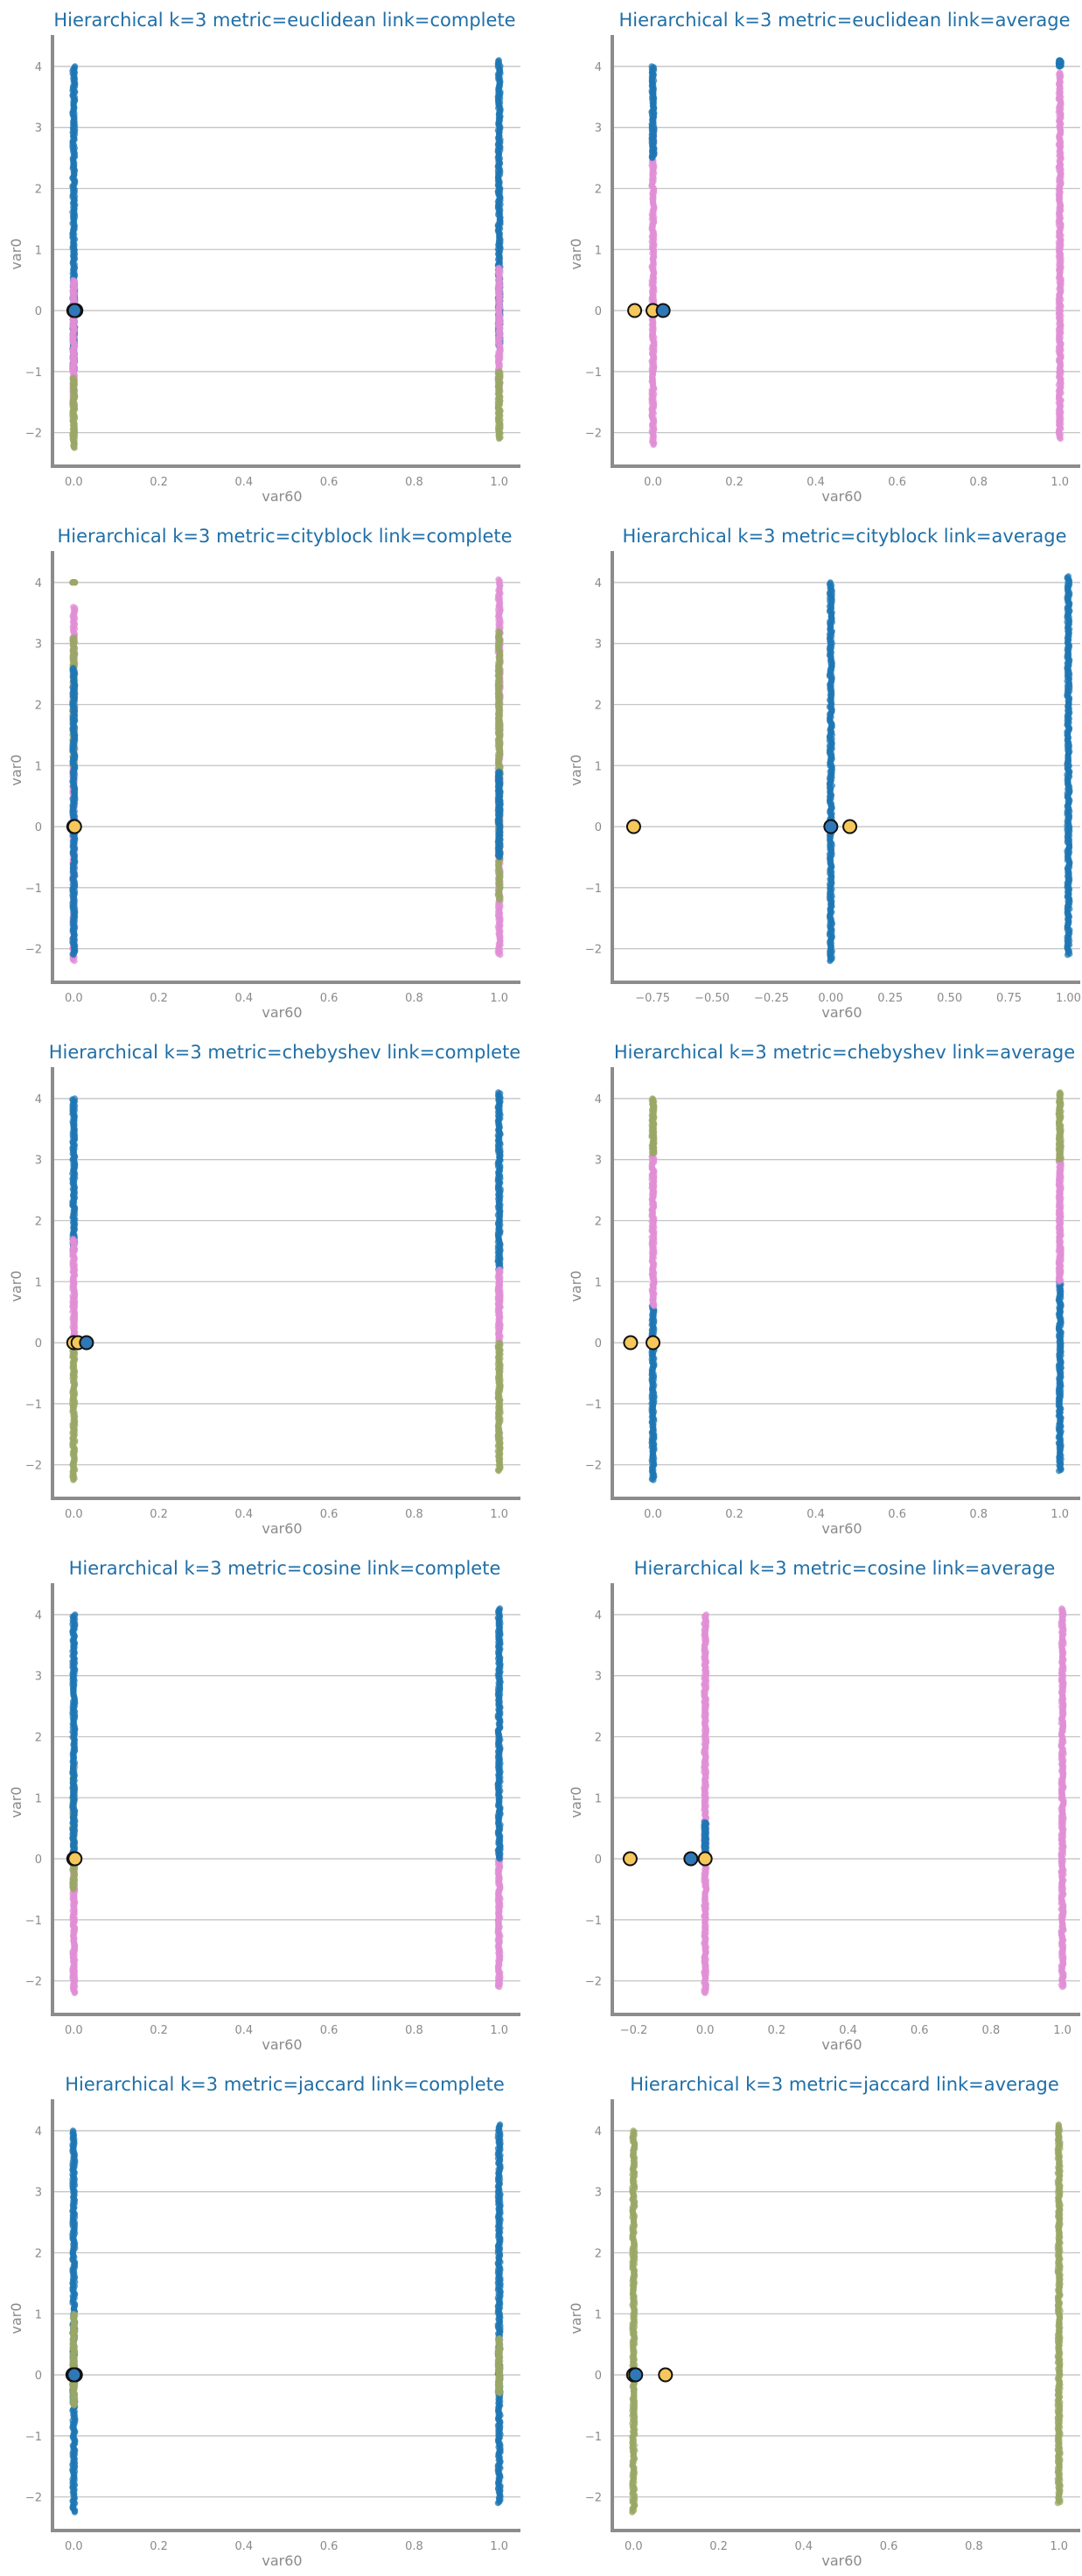 The width and height of the screenshot is (1082, 2576). What do you see at coordinates (890, 998) in the screenshot?
I see `x-tick-label: 0.25` at bounding box center [890, 998].